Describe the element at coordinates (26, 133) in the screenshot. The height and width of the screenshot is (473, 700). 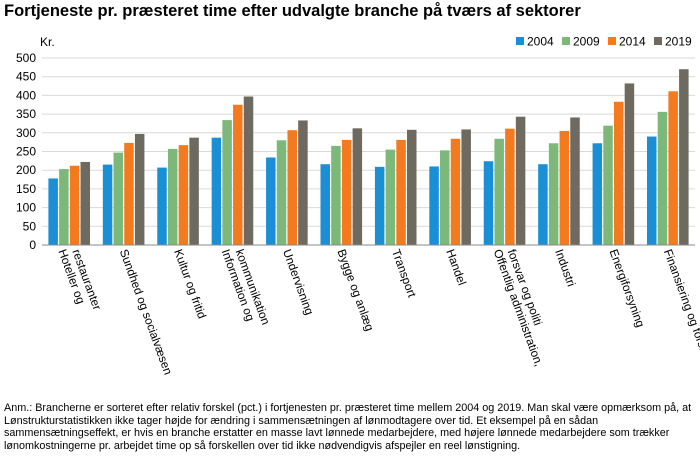
I see `y-tick-label: 300` at that location.